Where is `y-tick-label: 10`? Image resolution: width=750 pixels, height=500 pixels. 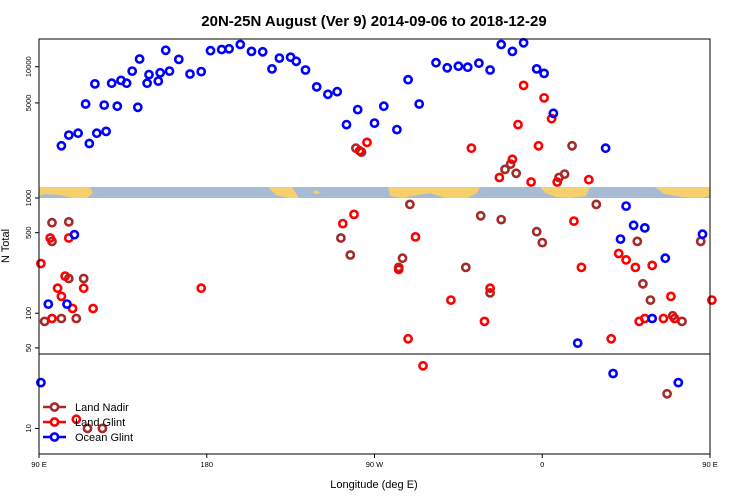 y-tick-label: 10 is located at coordinates (28, 428).